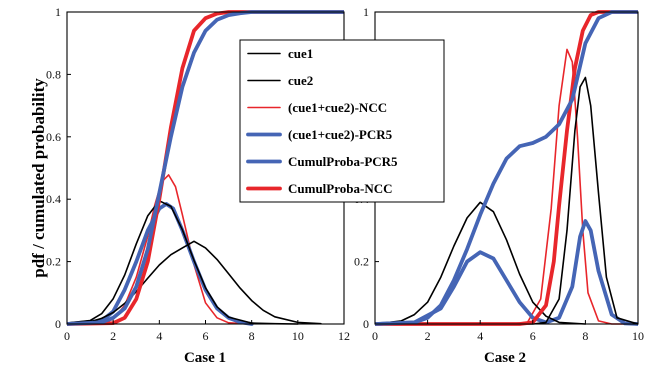 The image size is (648, 383). I want to click on y-axis-label: pdf / cumulated probability, so click(38, 178).